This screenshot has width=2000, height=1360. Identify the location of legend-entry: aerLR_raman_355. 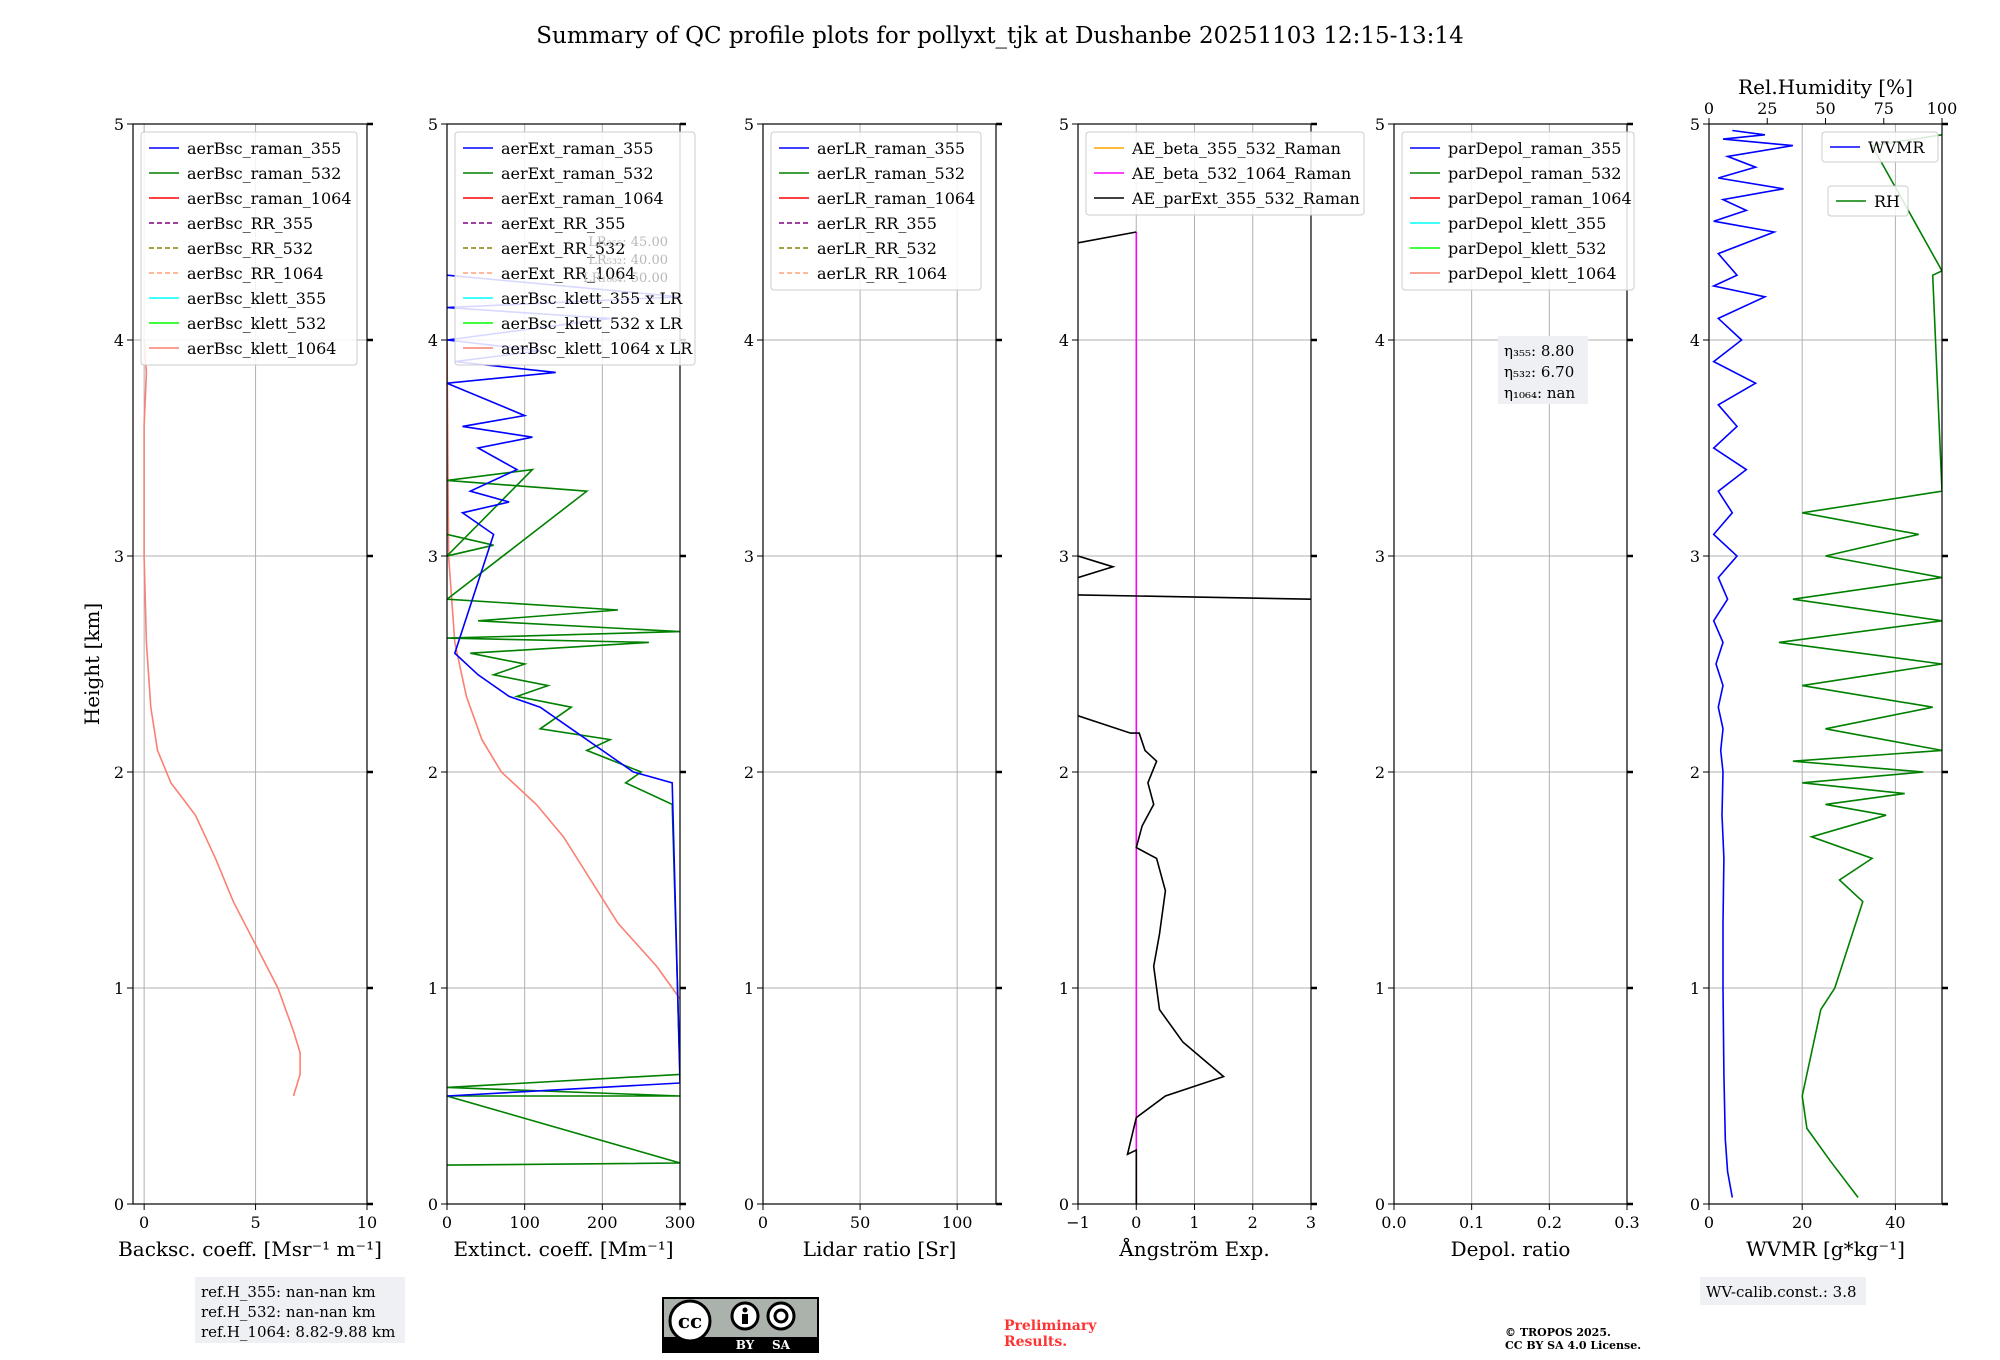
(891, 148).